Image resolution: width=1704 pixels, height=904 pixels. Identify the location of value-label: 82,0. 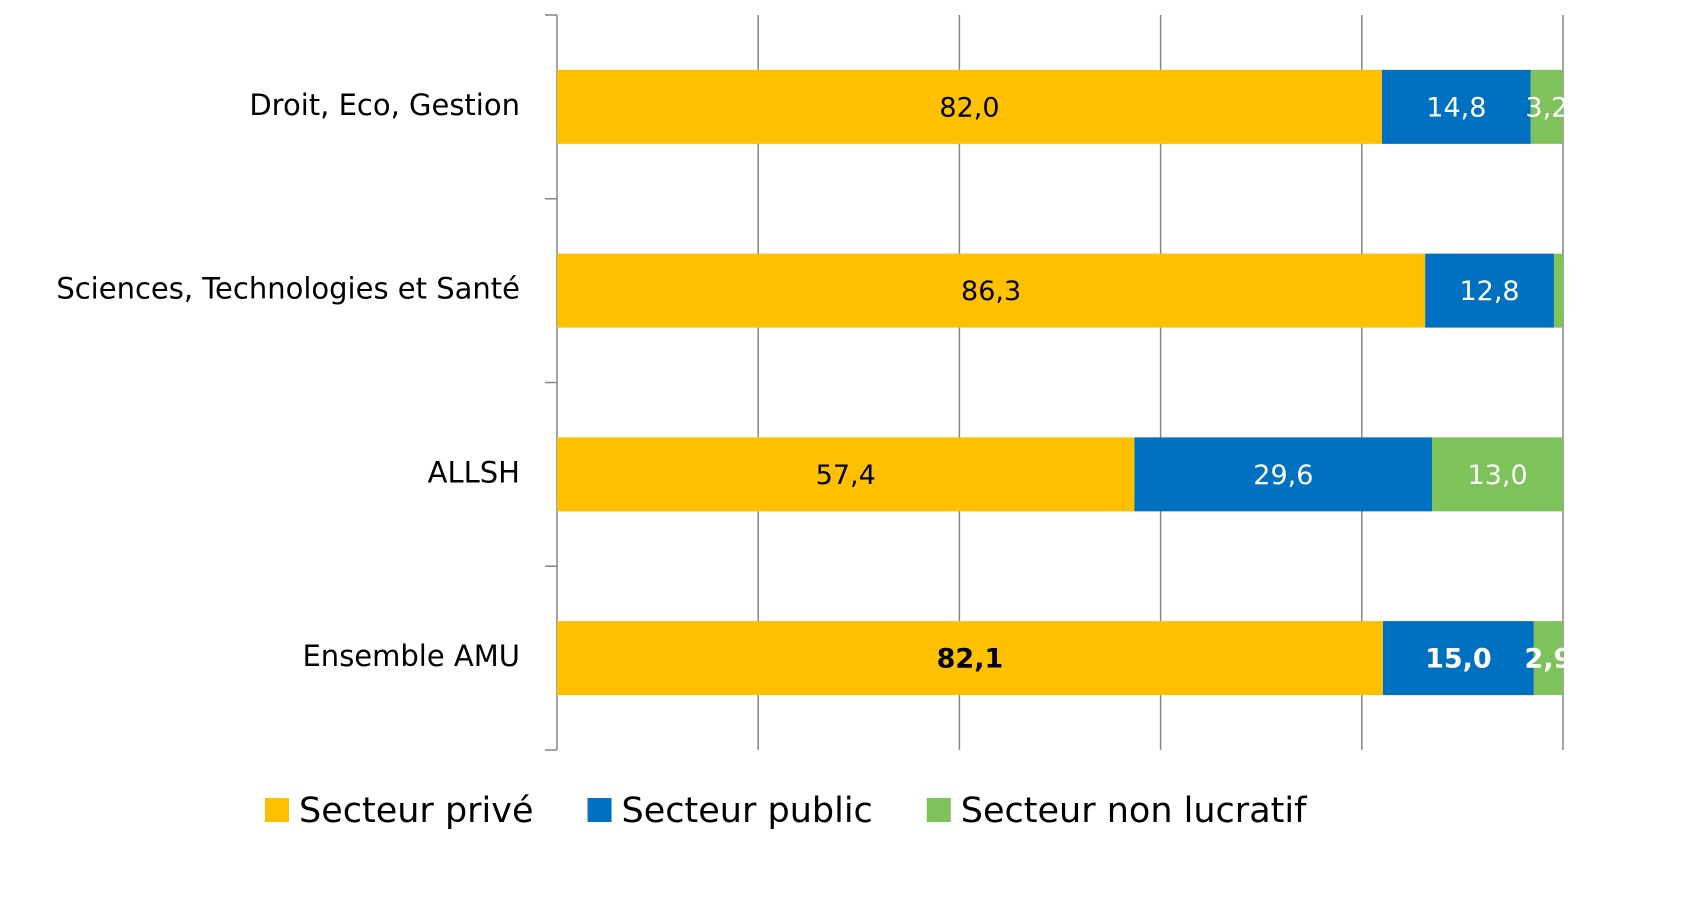
(969, 107).